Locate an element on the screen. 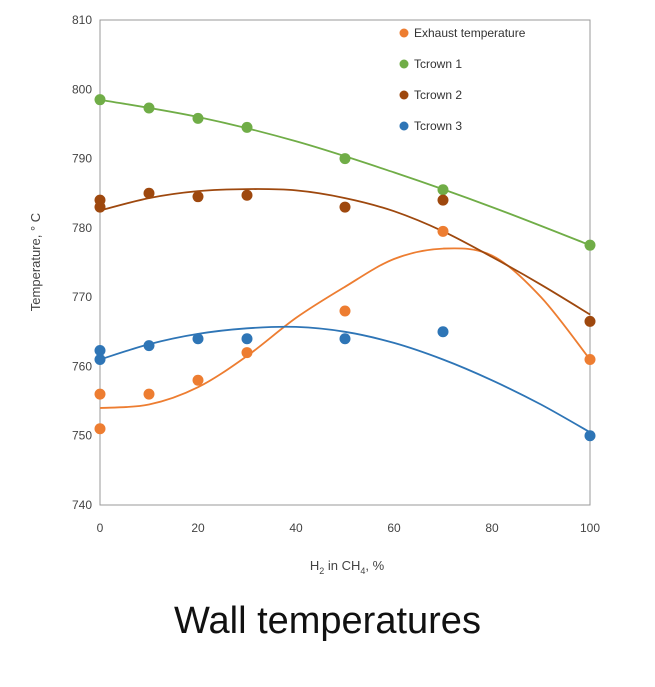  y-tick-label: 740 is located at coordinates (82, 505).